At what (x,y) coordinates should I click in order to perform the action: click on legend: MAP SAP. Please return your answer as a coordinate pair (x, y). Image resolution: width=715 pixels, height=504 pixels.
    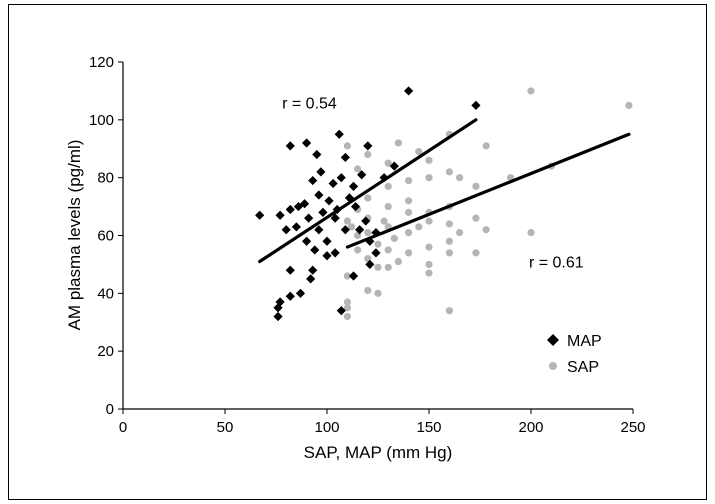
    Looking at the image, I should click on (574, 354).